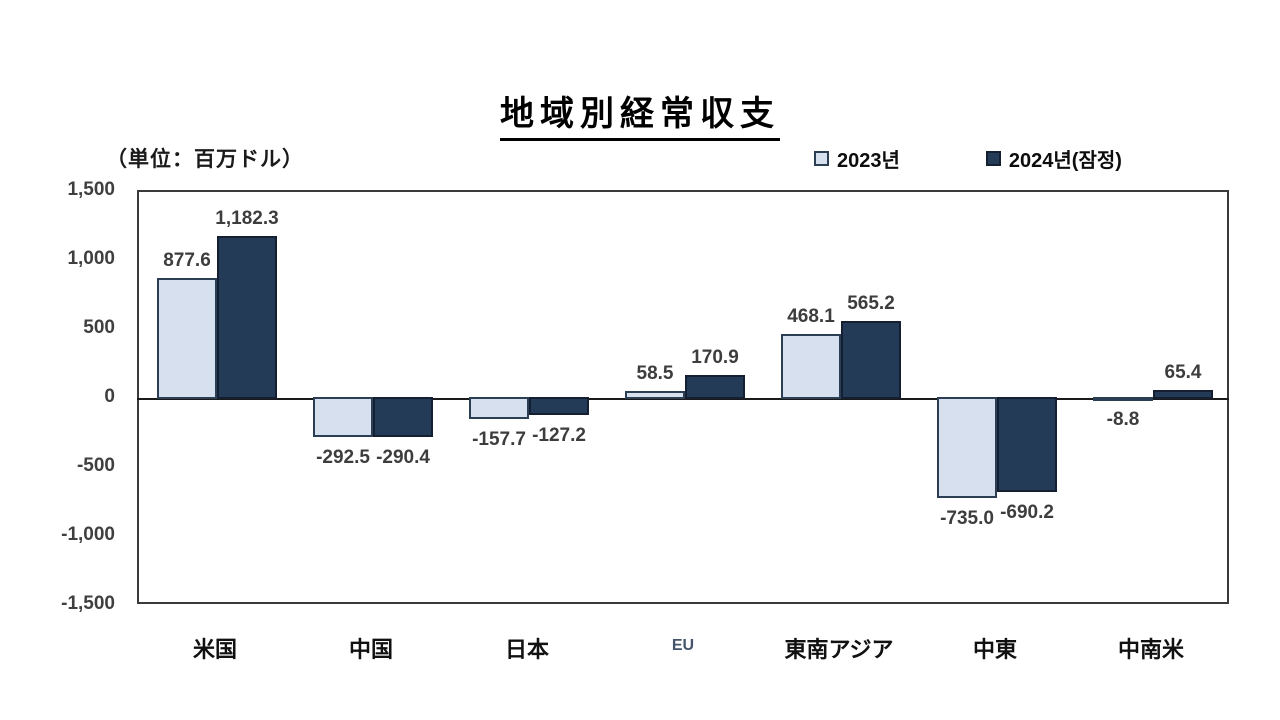 This screenshot has width=1280, height=720. What do you see at coordinates (1151, 649) in the screenshot?
I see `x-category-label-中南米: 中南米` at bounding box center [1151, 649].